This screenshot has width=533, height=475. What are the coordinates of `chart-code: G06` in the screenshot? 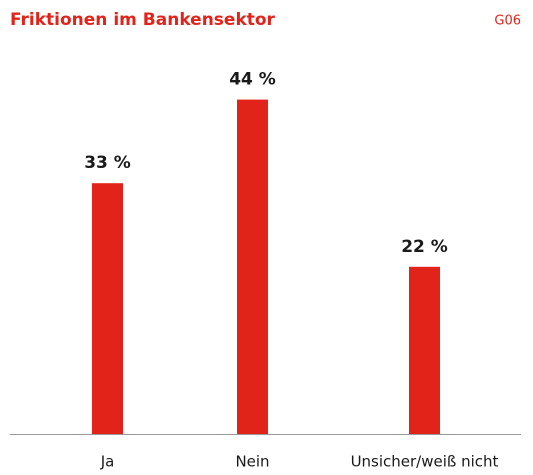 It's located at (507, 21).